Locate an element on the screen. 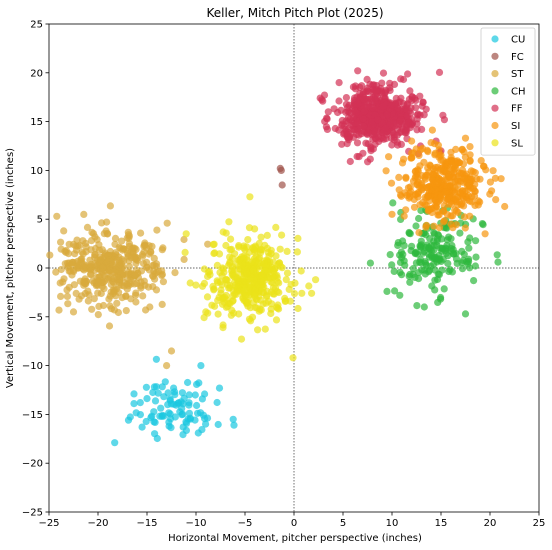 This screenshot has width=552, height=550. series-st is located at coordinates (129, 286).